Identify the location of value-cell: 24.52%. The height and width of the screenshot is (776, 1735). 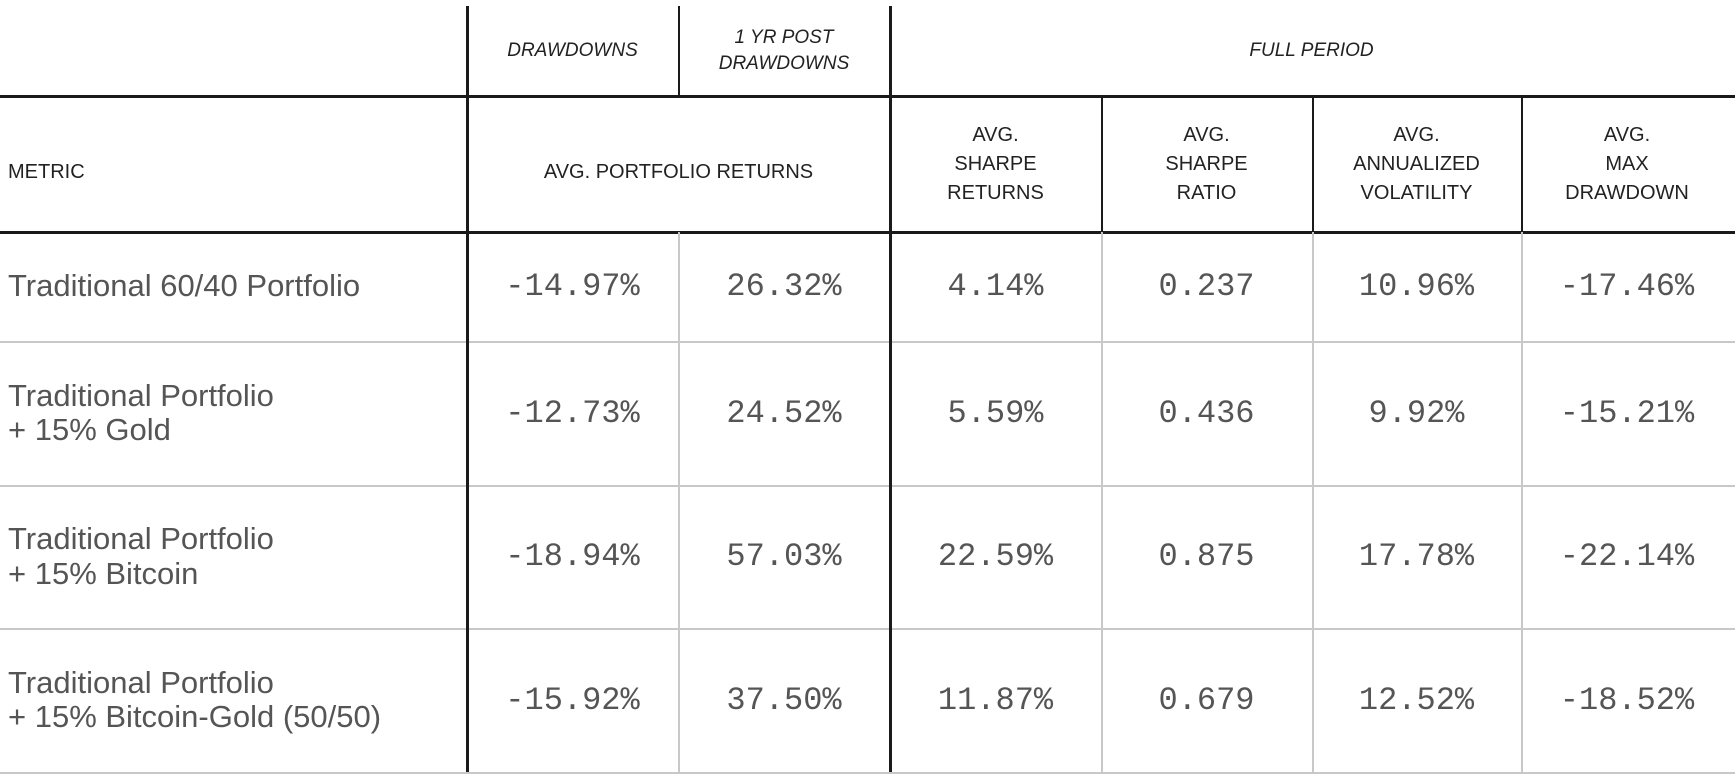
(784, 413).